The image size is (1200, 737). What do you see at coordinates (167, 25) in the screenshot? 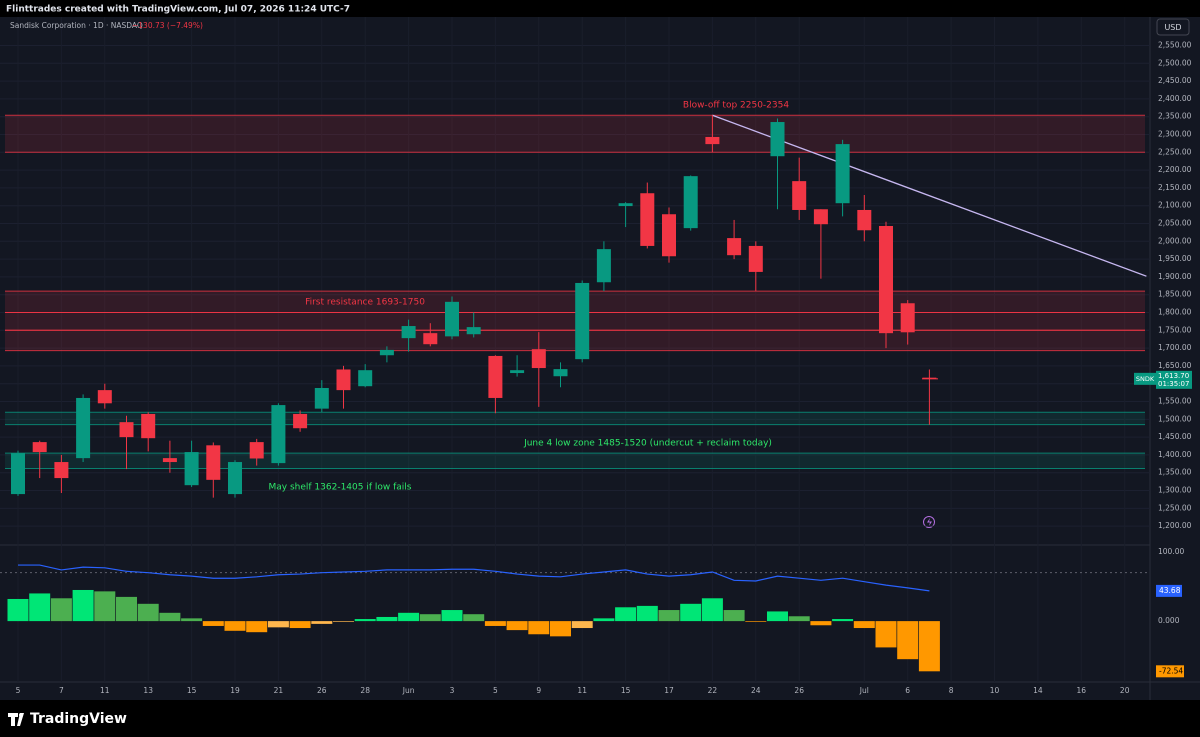
I see `change-label: −130.73 (−7.49%)` at bounding box center [167, 25].